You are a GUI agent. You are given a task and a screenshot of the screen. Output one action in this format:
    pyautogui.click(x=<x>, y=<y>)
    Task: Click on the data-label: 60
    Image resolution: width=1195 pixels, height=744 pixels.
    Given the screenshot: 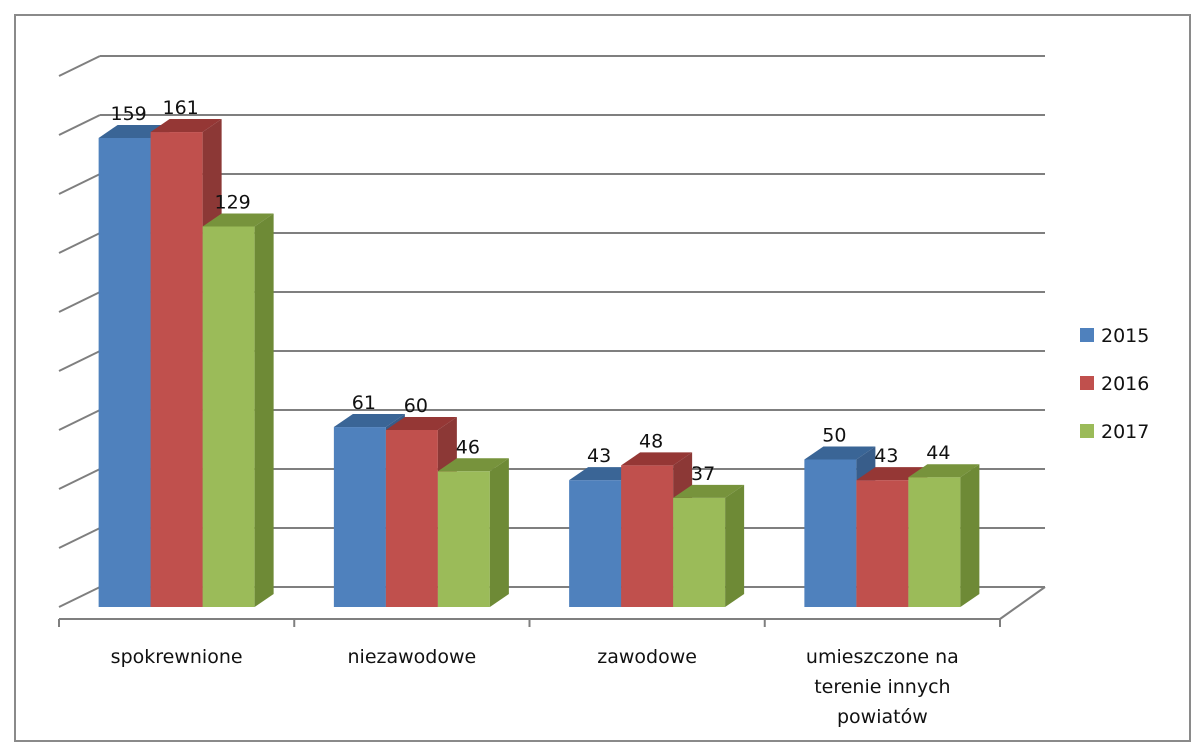 What is the action you would take?
    pyautogui.click(x=416, y=406)
    